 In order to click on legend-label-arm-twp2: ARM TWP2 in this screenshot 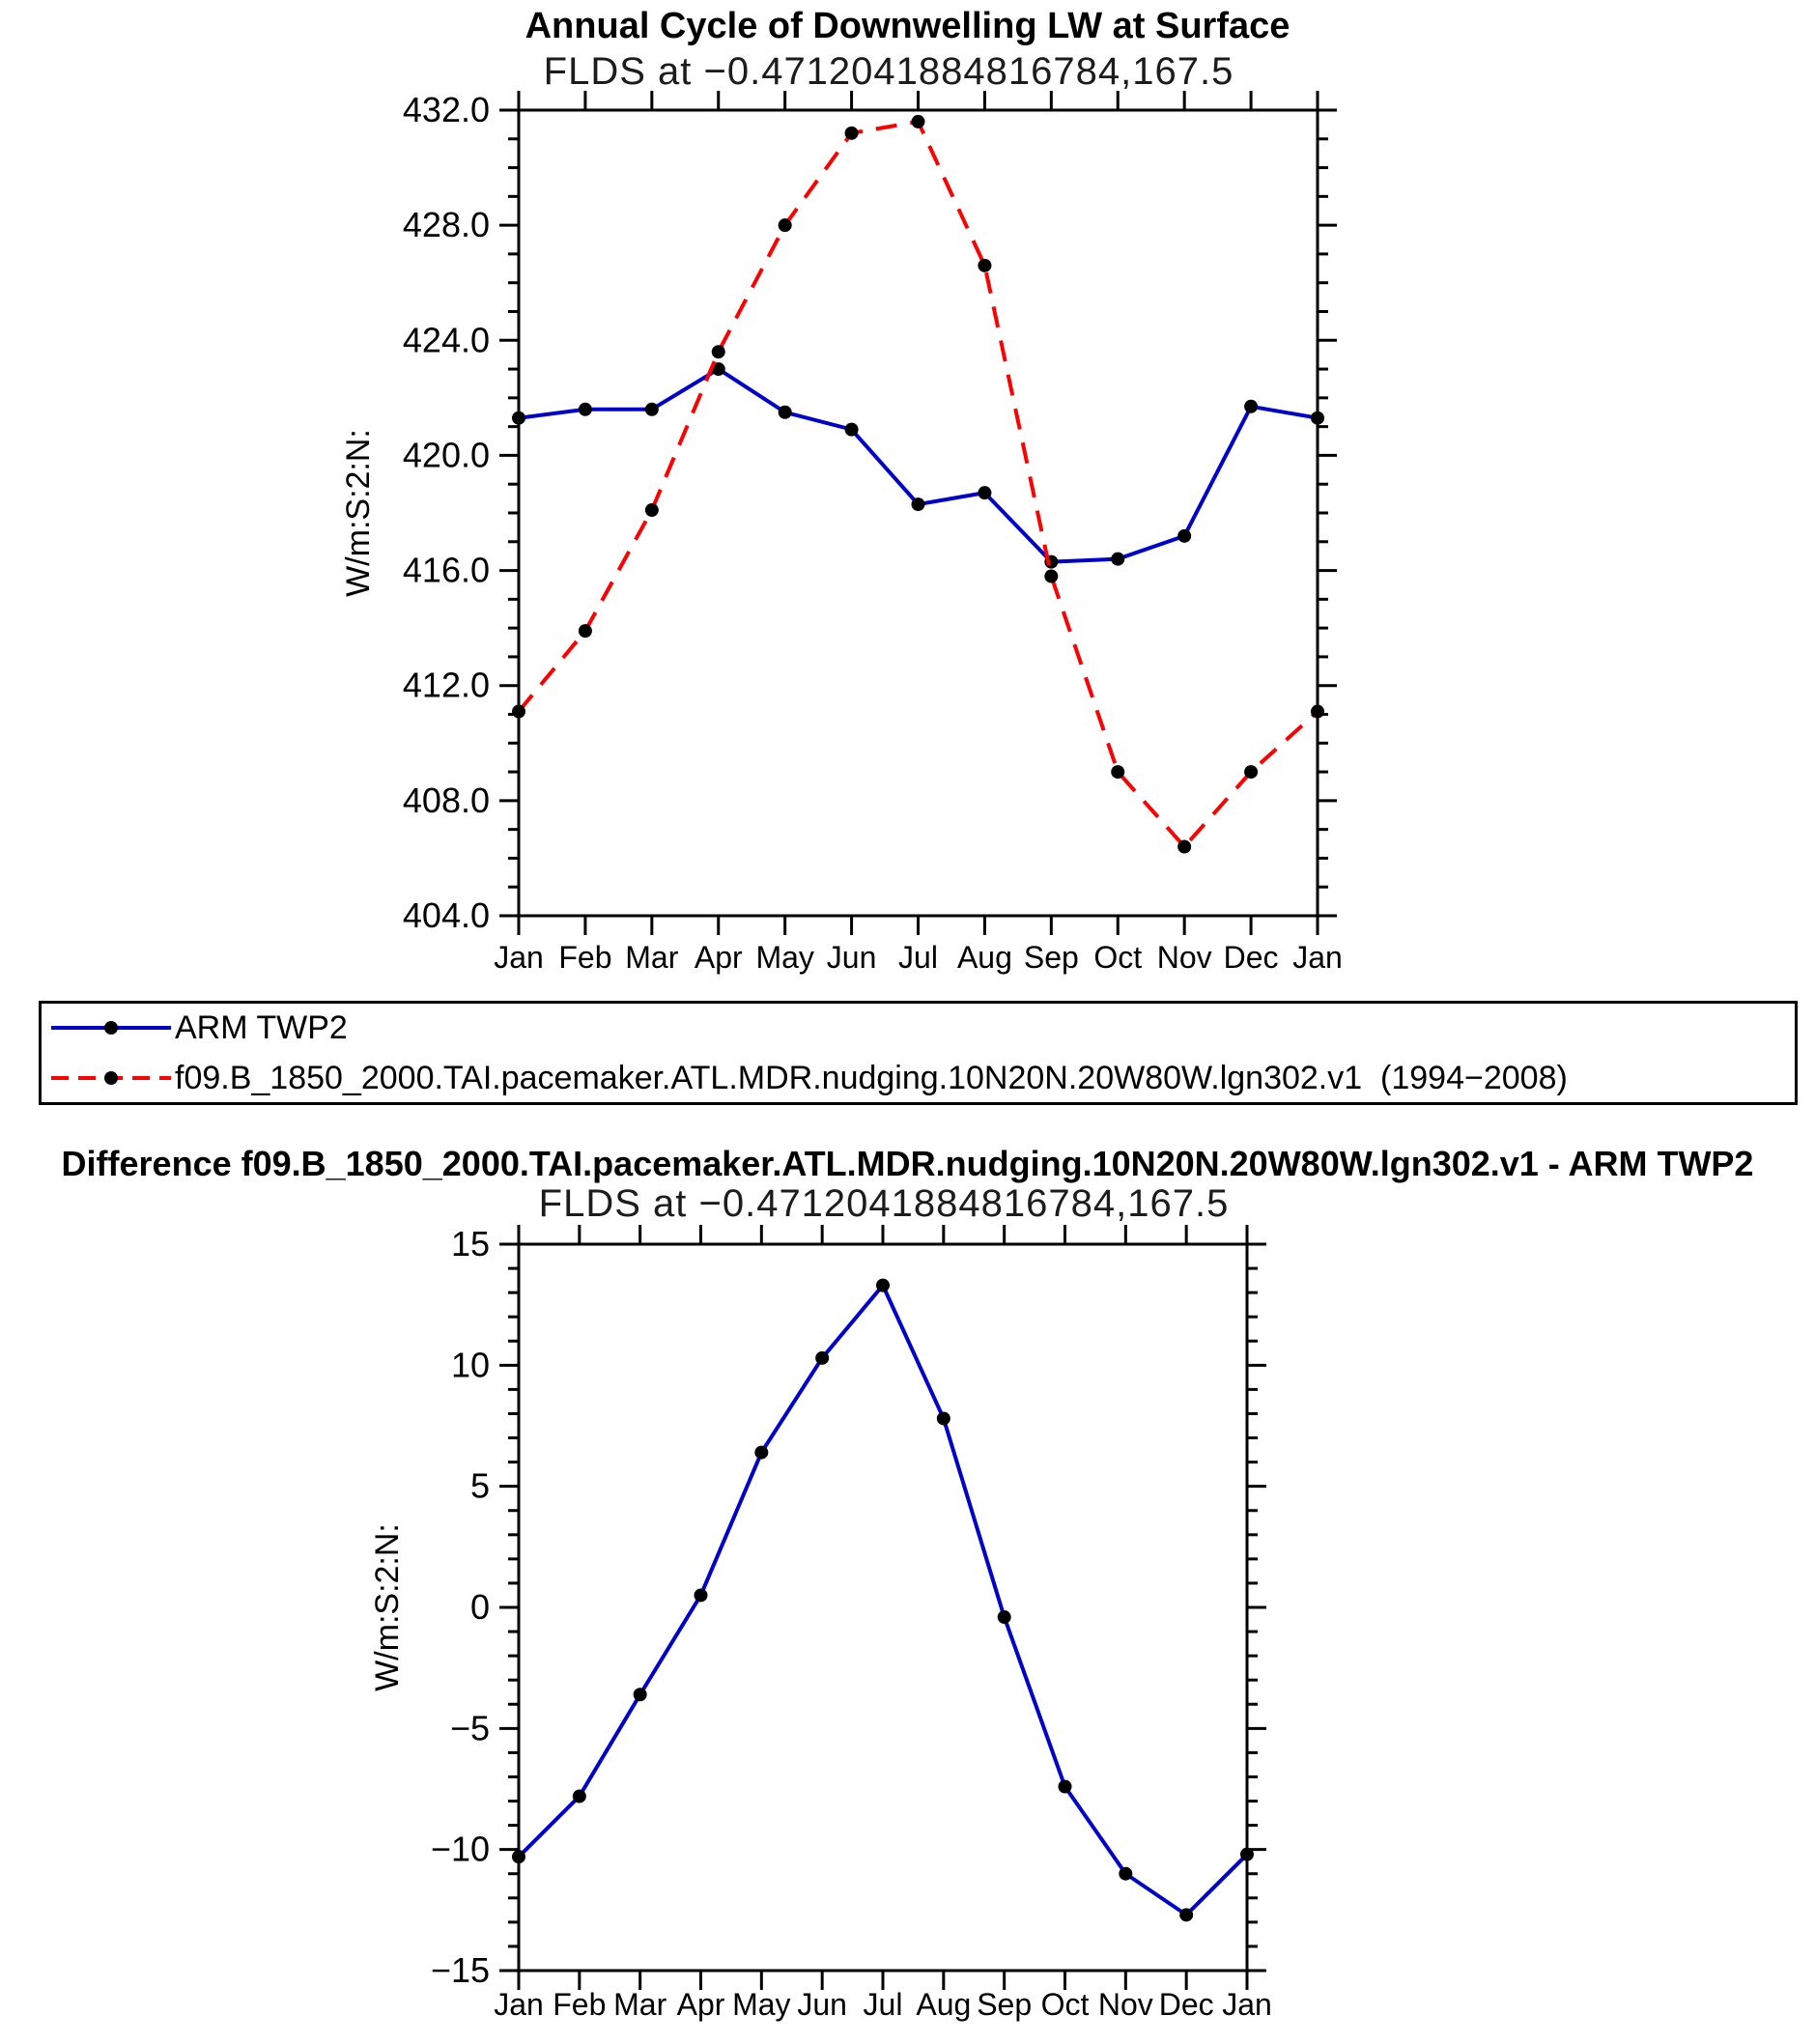, I will do `click(261, 1027)`.